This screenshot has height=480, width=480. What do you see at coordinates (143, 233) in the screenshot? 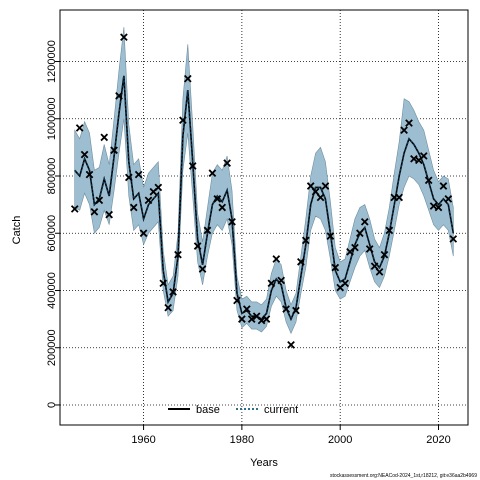
I see `observed-point-1960` at bounding box center [143, 233].